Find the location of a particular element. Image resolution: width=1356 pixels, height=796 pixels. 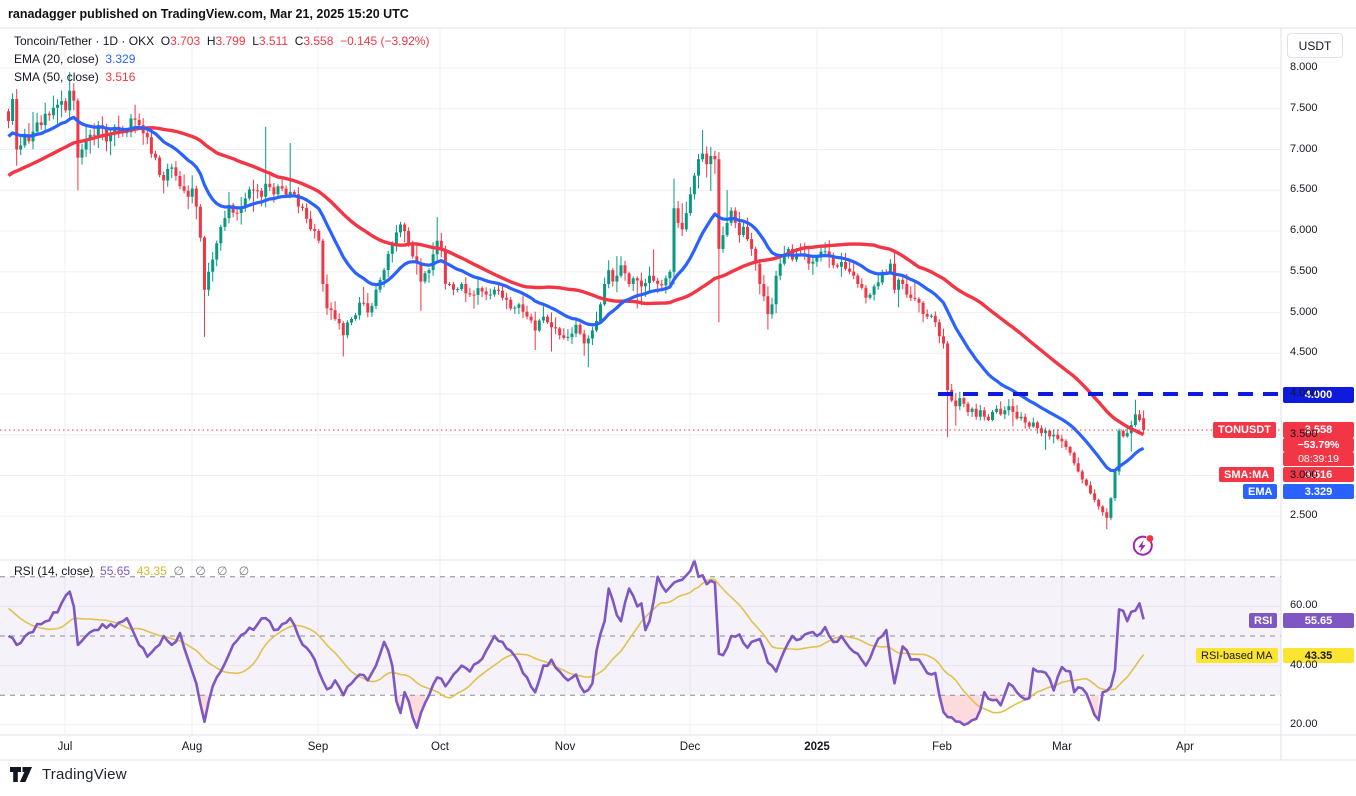

time-tick-label: Mar is located at coordinates (1062, 747).